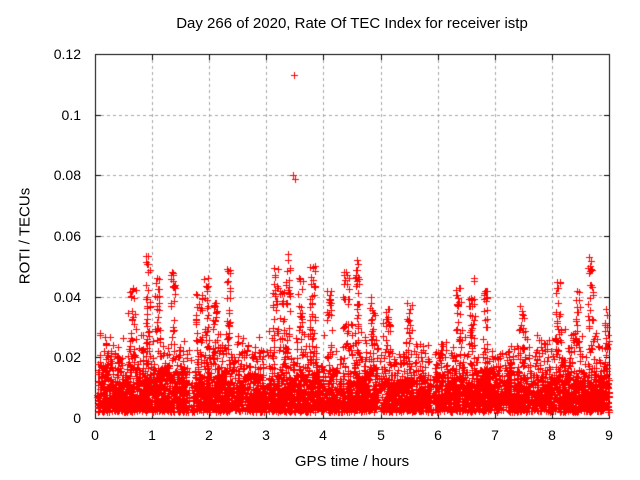 Image resolution: width=640 pixels, height=480 pixels. I want to click on y-tick-label-5: 0.1, so click(71, 115).